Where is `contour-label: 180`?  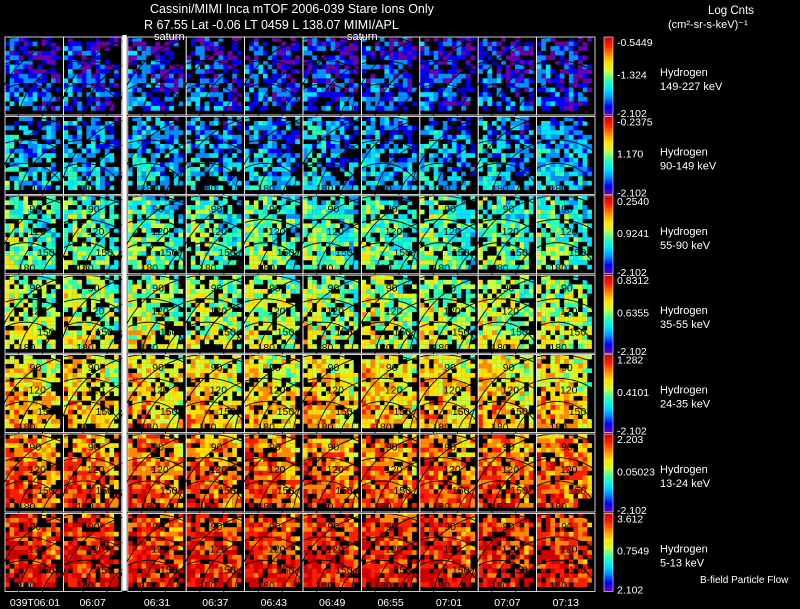 contour-label: 180 is located at coordinates (383, 269).